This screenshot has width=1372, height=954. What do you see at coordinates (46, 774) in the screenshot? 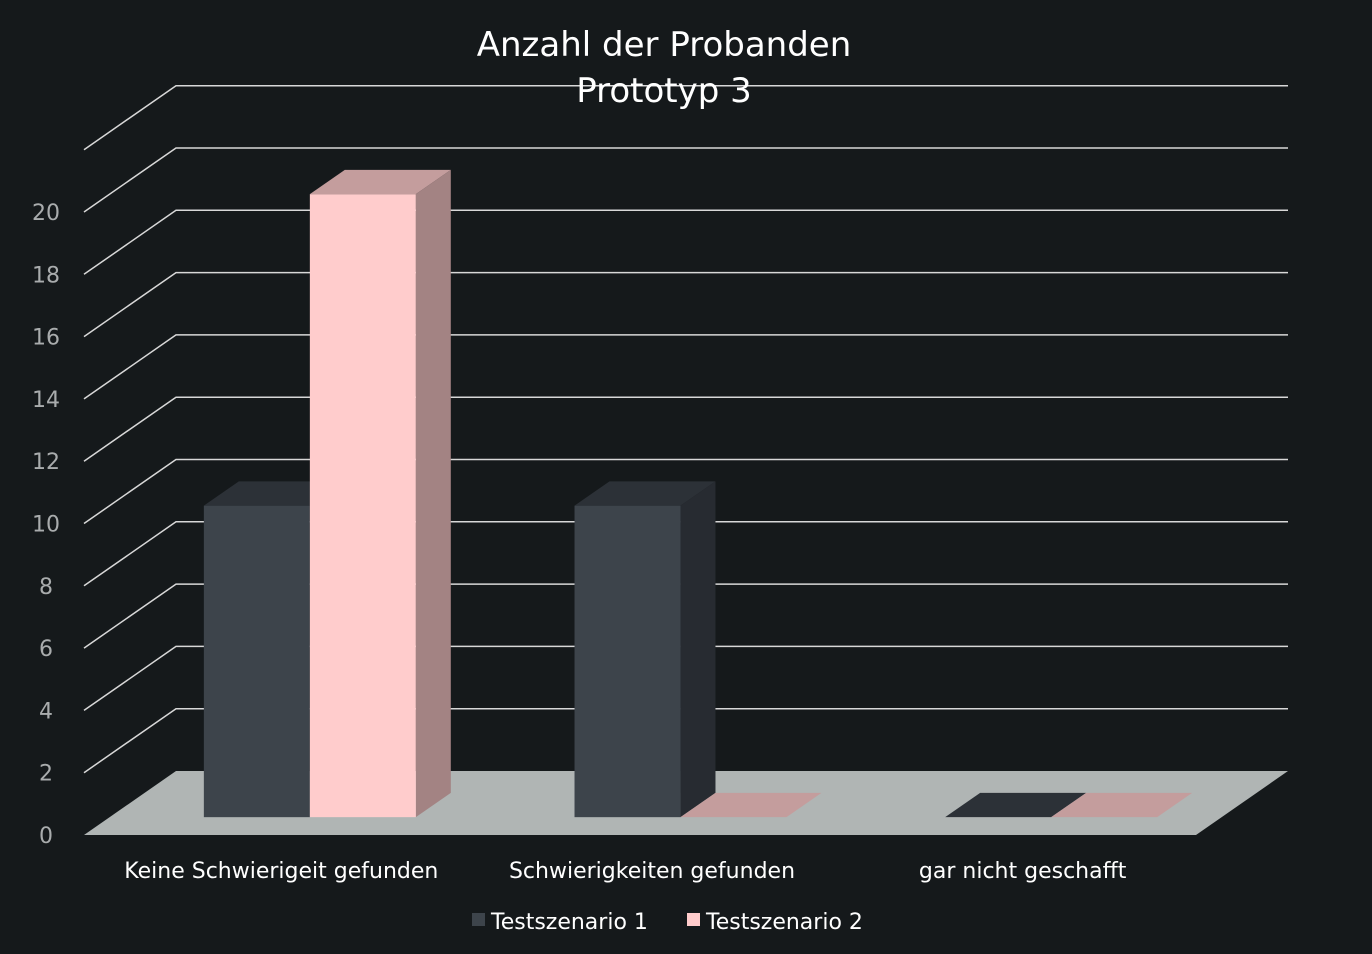
I see `y-tick-label: 2` at bounding box center [46, 774].